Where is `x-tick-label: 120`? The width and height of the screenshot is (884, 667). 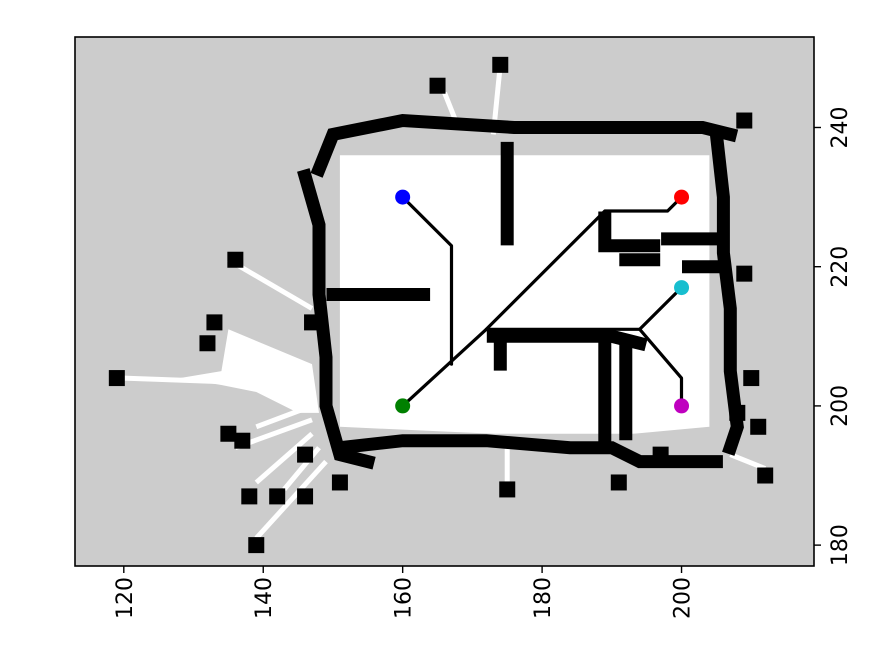
x-tick-label: 120 is located at coordinates (125, 598).